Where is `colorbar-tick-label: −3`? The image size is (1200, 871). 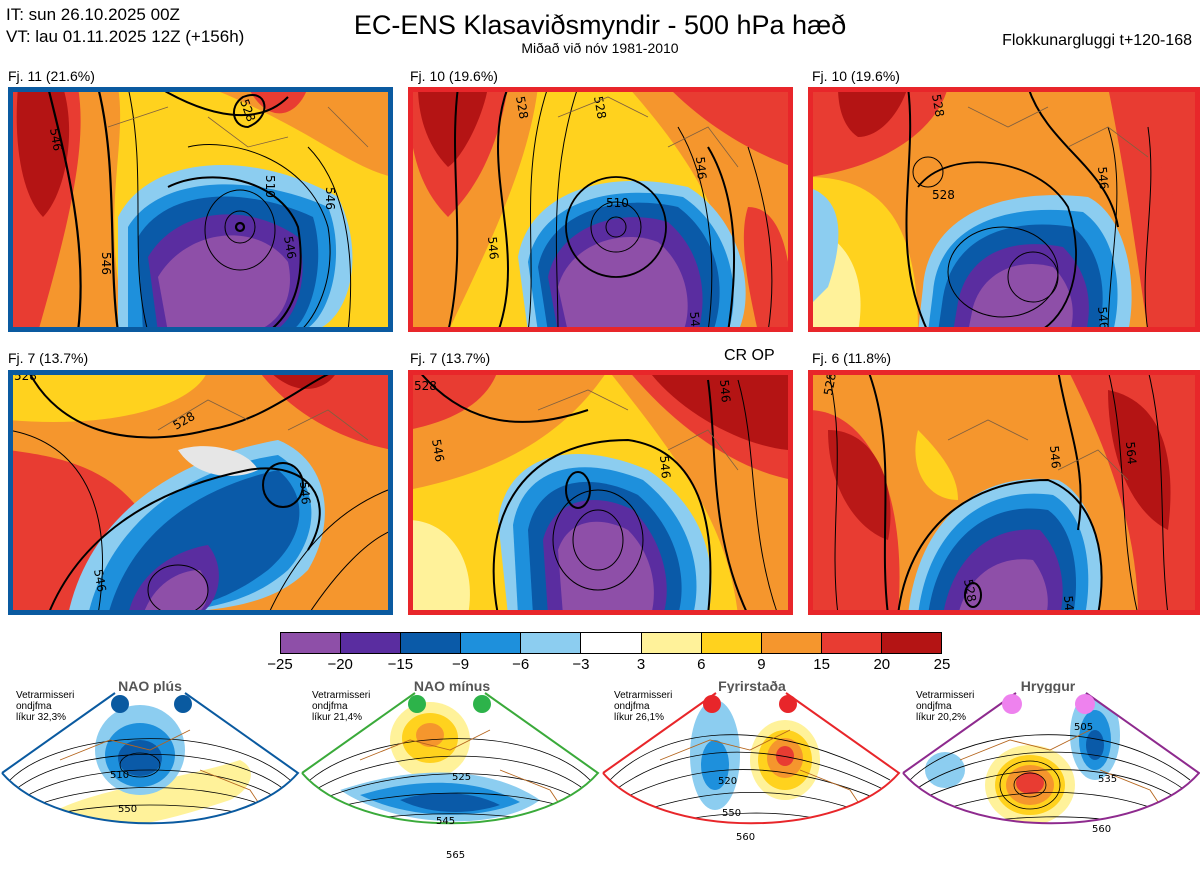
colorbar-tick-label: −3 is located at coordinates (581, 664).